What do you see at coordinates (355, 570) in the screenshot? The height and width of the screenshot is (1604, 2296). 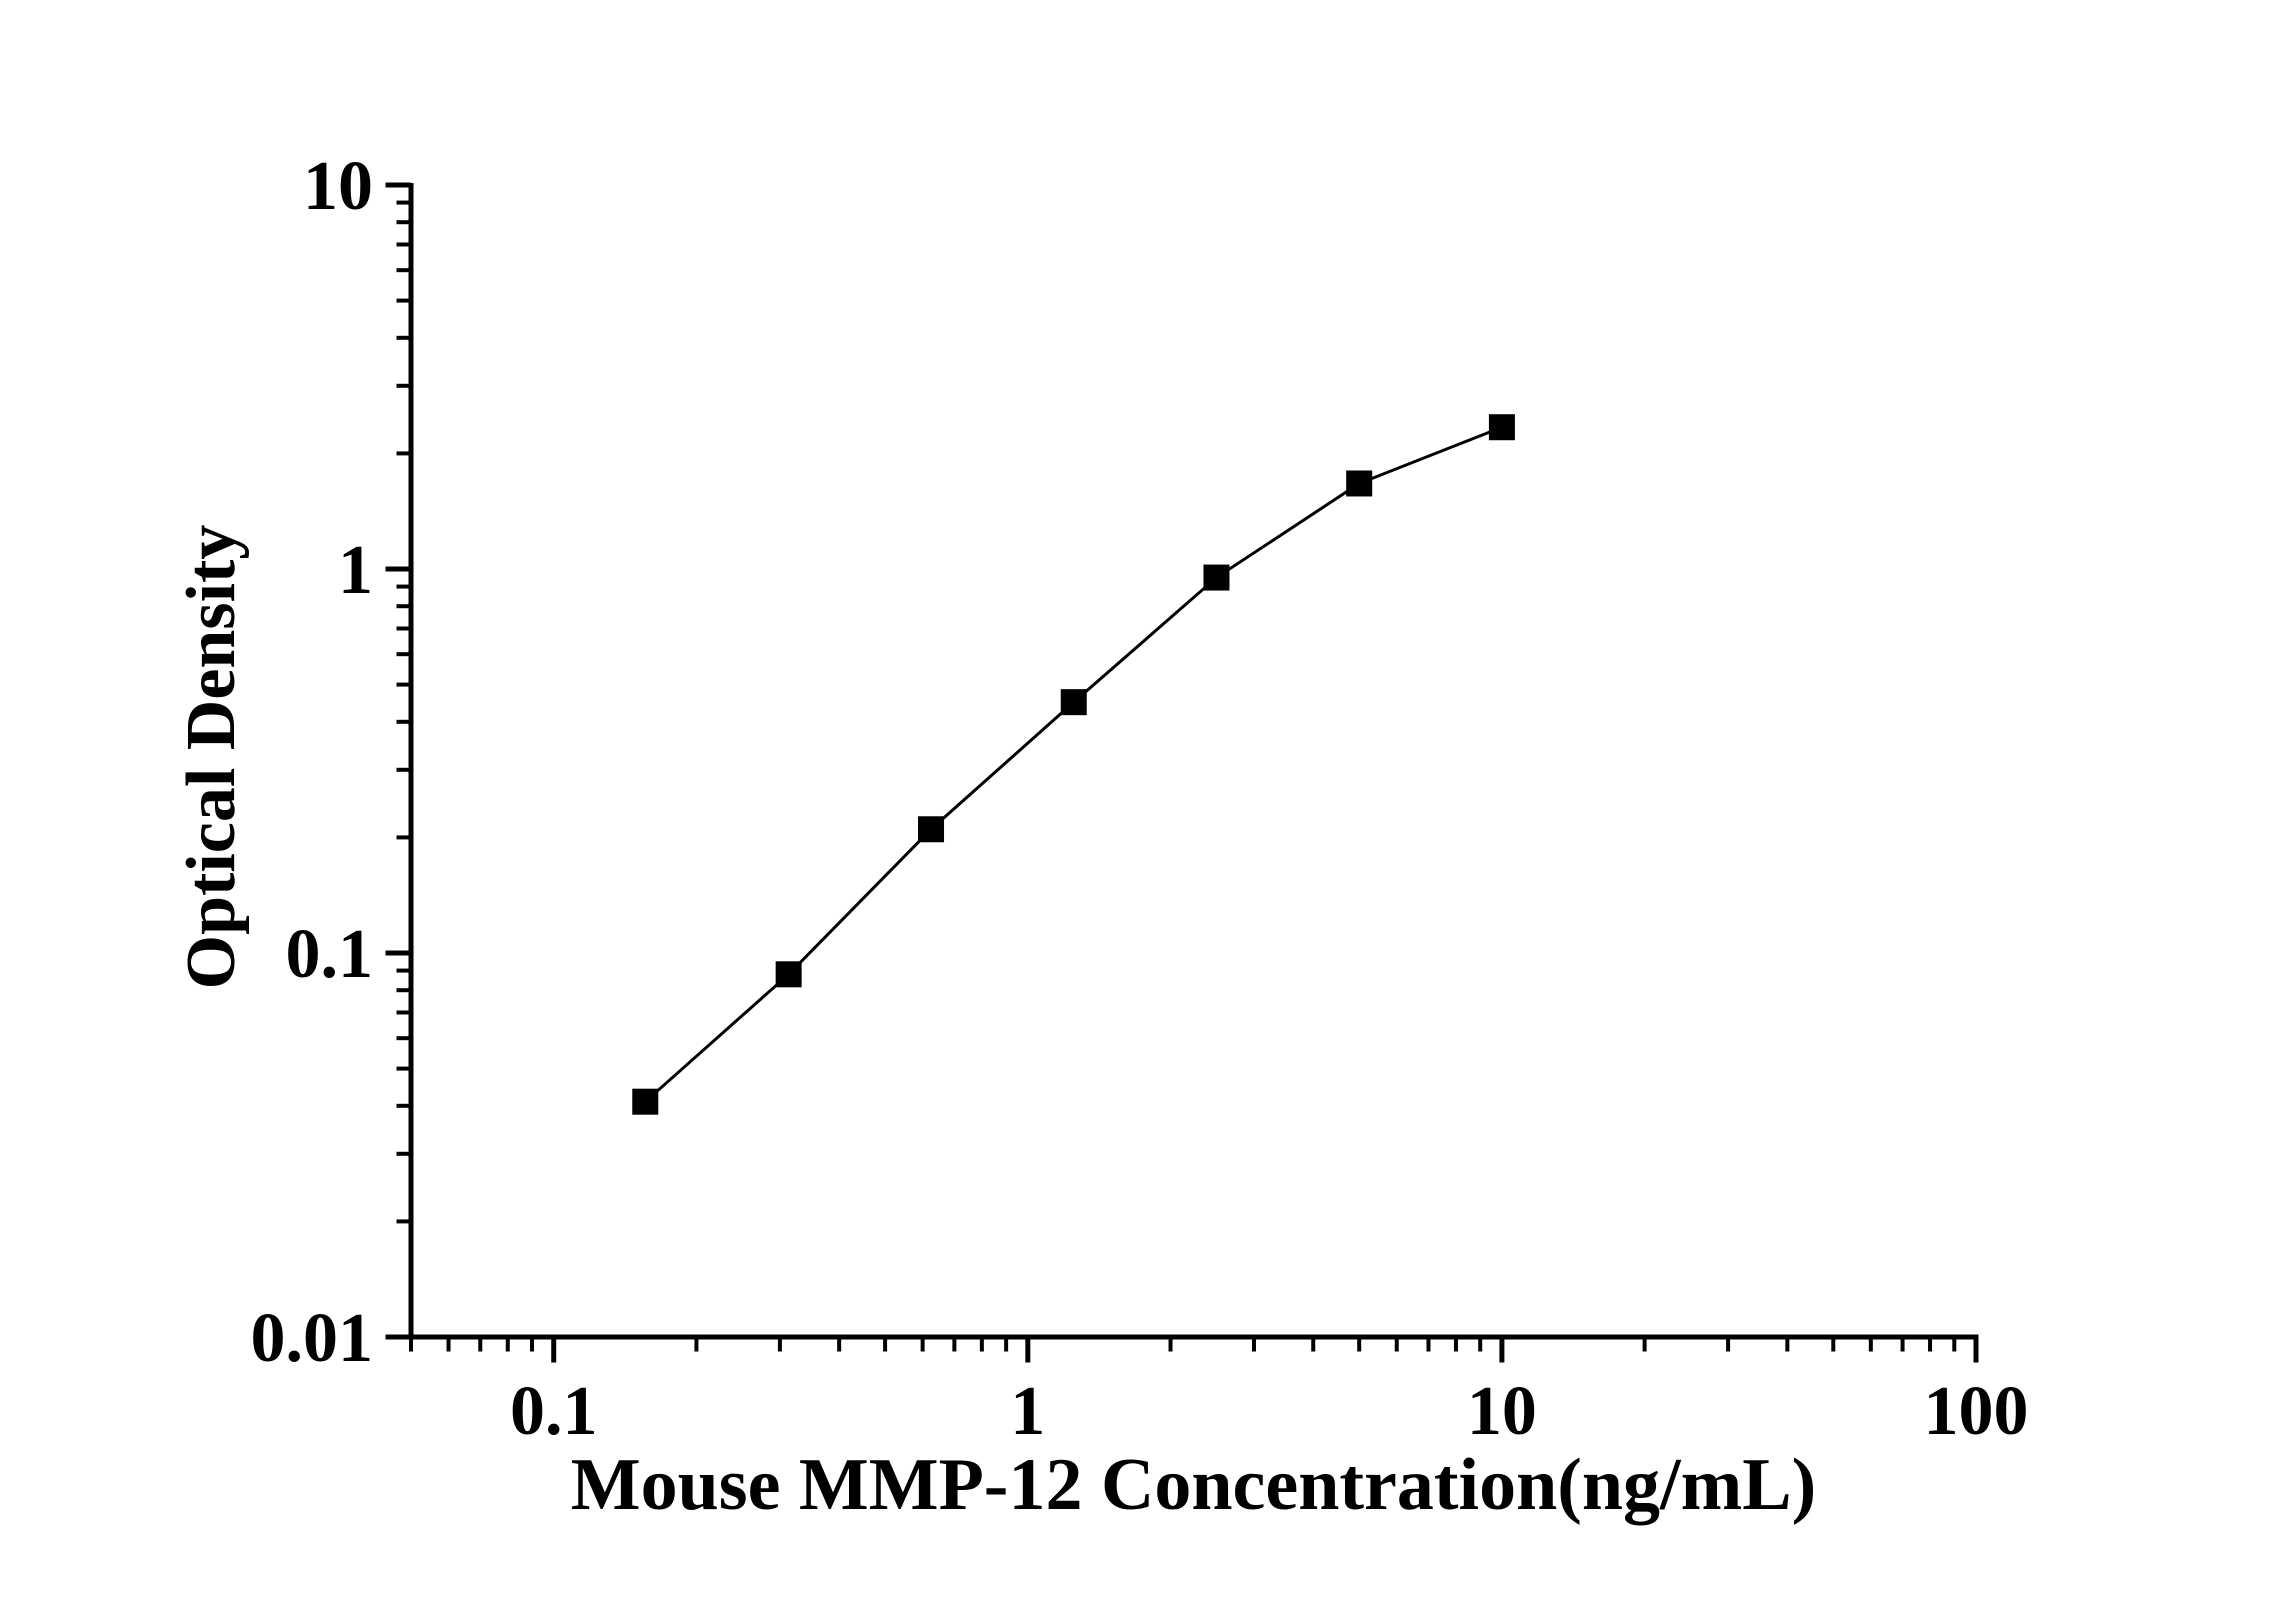 I see `y-tick-label: 1` at bounding box center [355, 570].